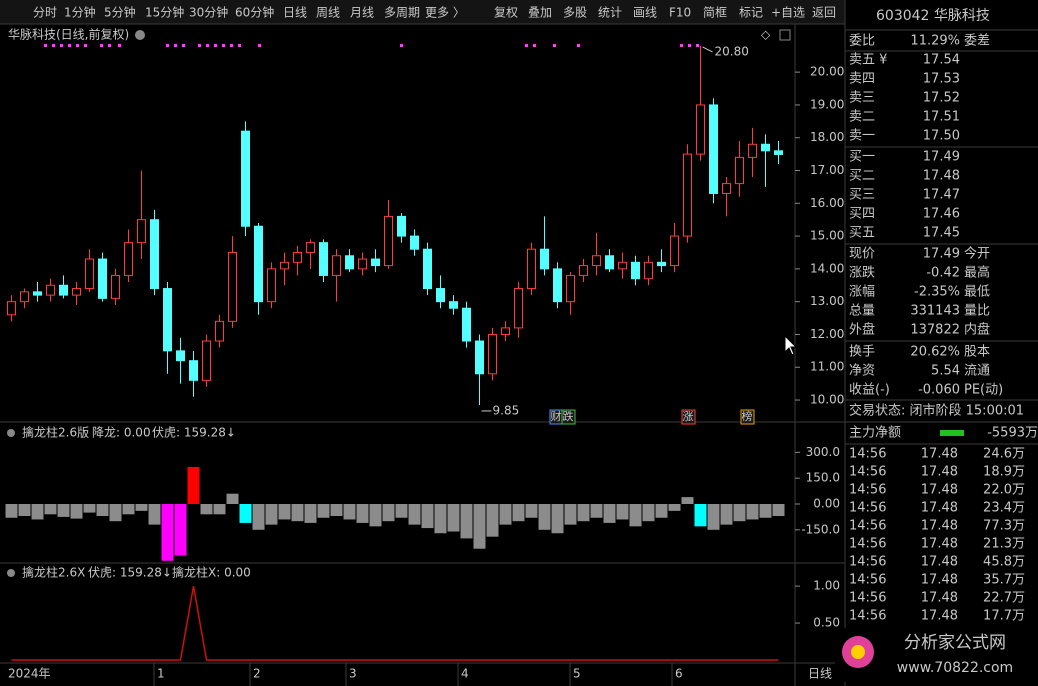 The width and height of the screenshot is (1038, 686). I want to click on marker-box, so click(747, 417).